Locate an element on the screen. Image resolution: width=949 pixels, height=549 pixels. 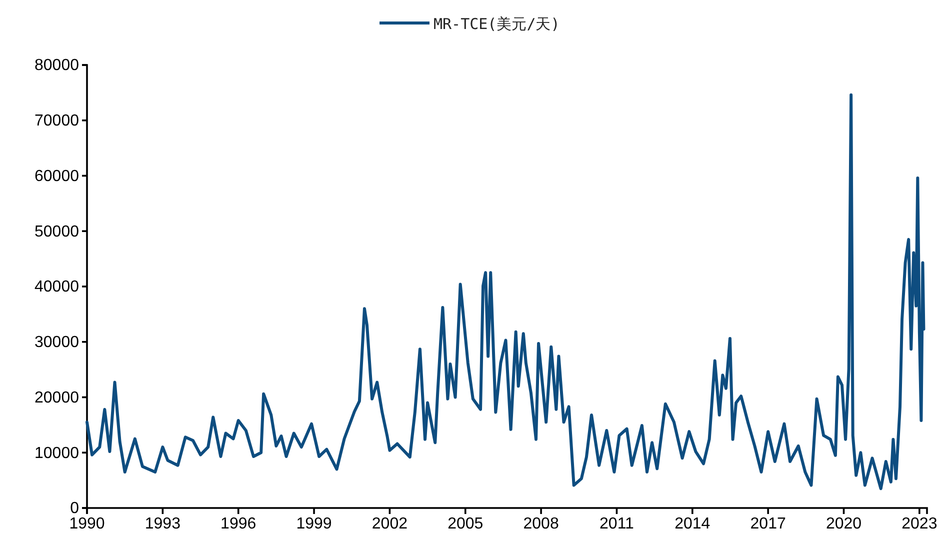
x-tick-label: 2005 is located at coordinates (466, 523).